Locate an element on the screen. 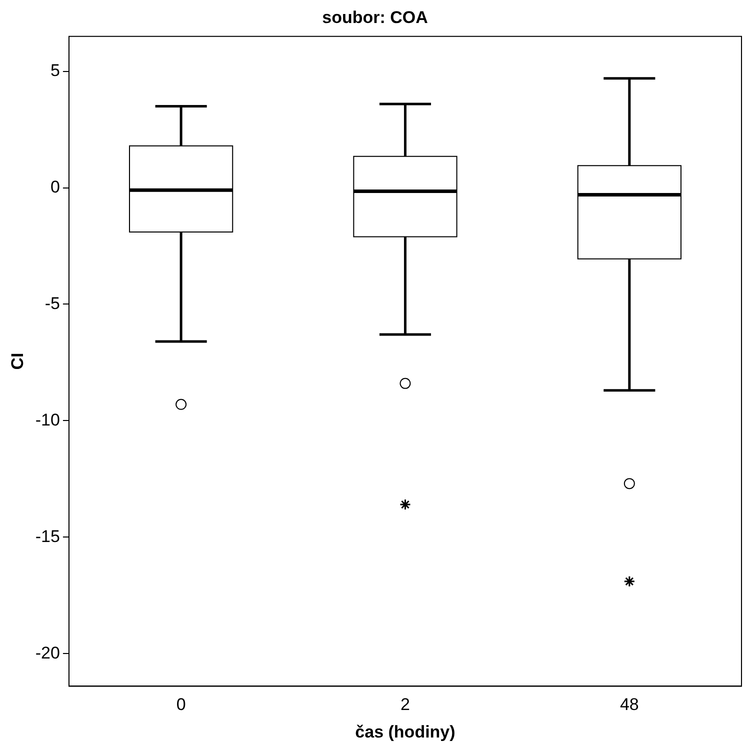 The image size is (748, 747). x-tick-label: 2 is located at coordinates (405, 704).